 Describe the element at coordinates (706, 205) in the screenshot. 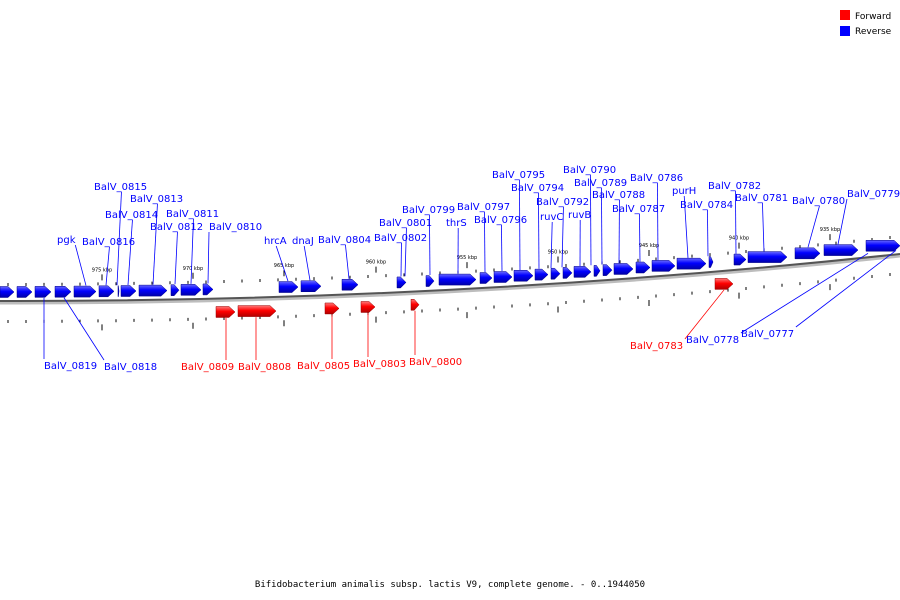

I see `gene-label-balv_0784: BalV_0784` at that location.